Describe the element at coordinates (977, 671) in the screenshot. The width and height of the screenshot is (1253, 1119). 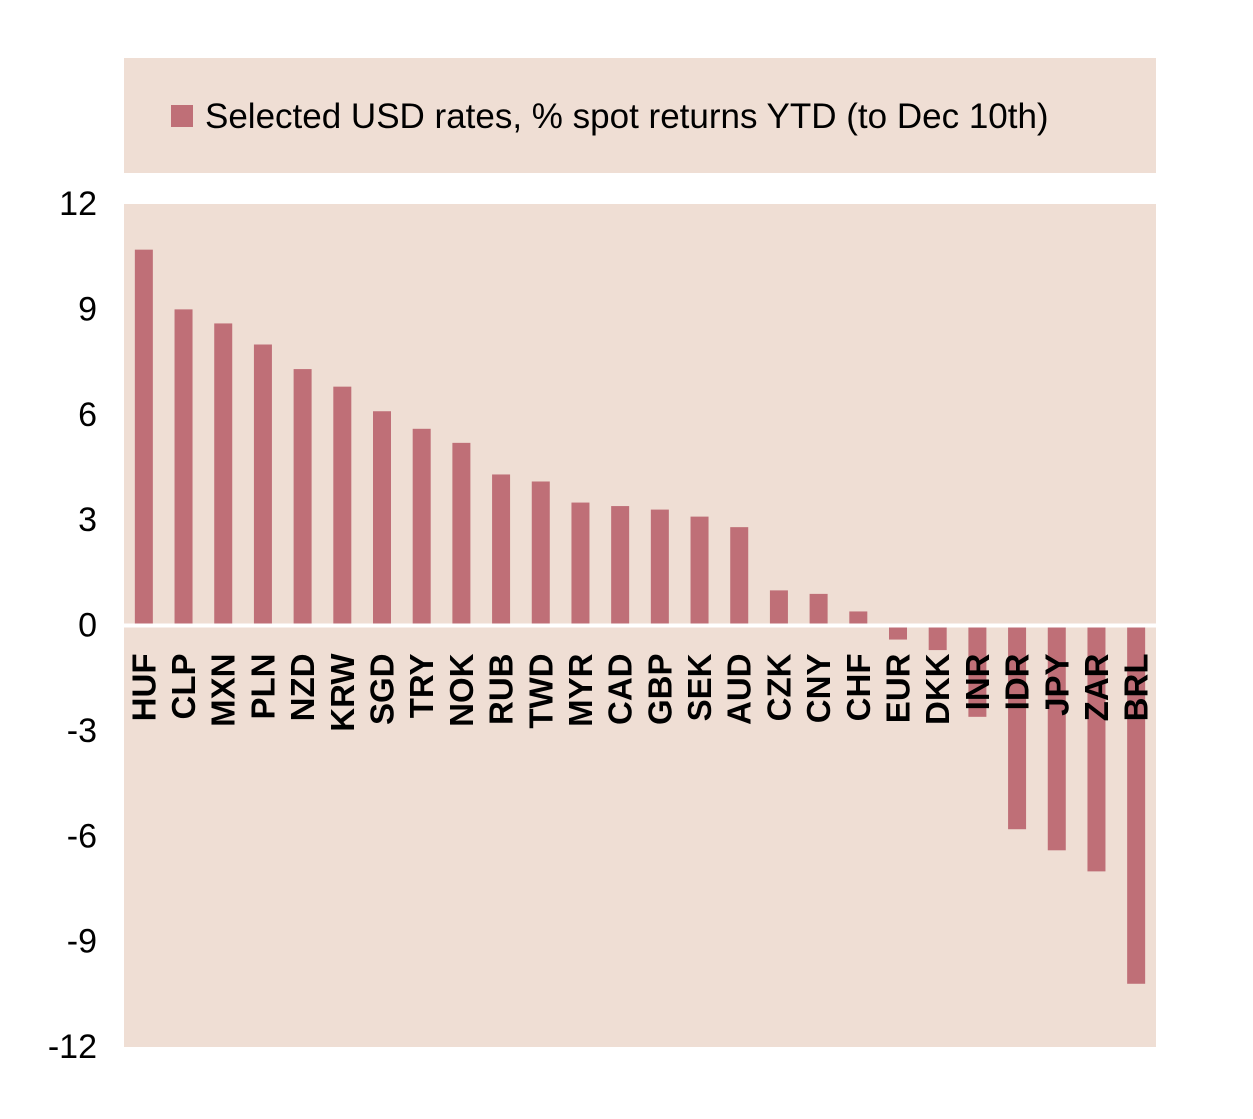
I see `bar-inr` at that location.